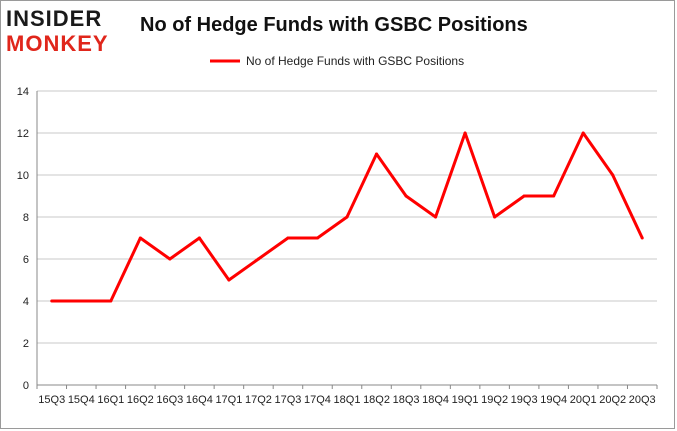 The image size is (677, 431). Describe the element at coordinates (51, 400) in the screenshot. I see `x-tick-label: 15Q3` at that location.